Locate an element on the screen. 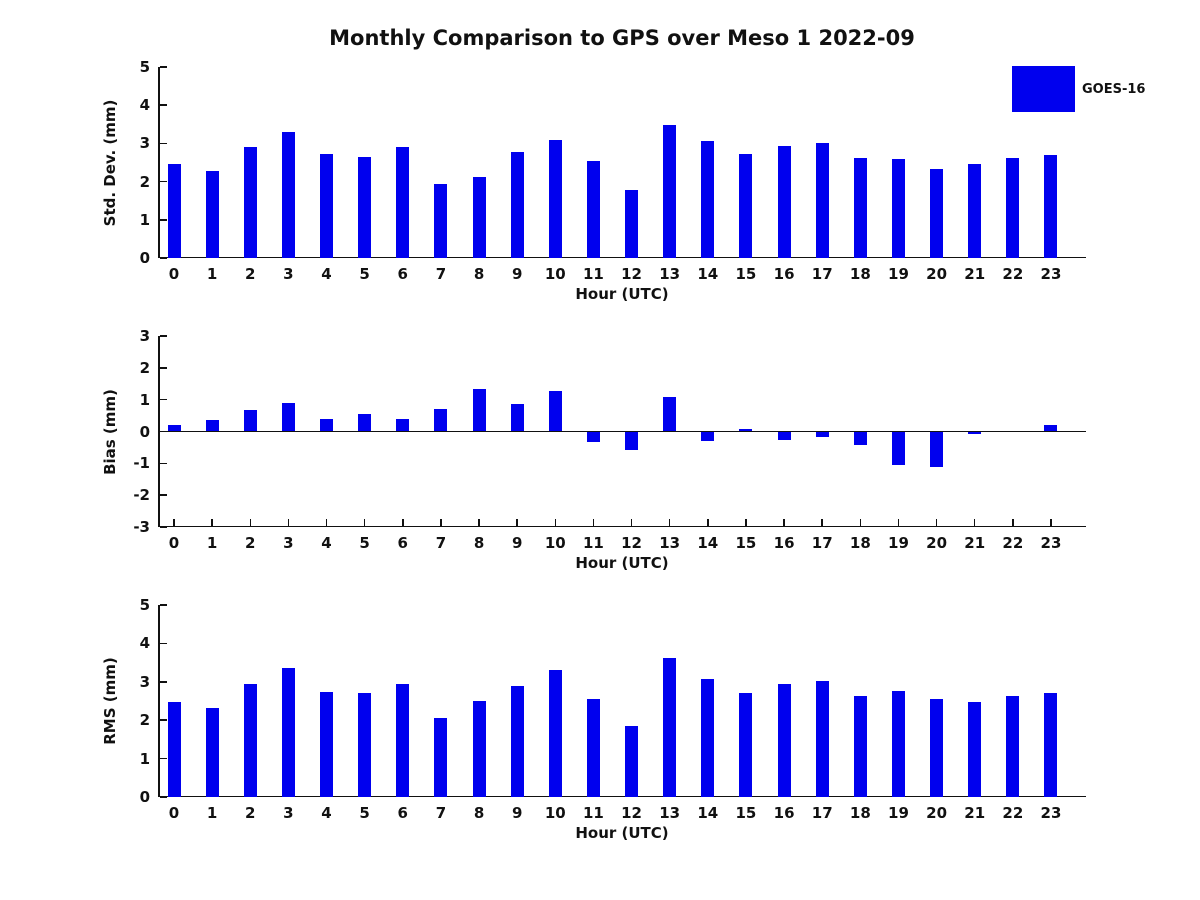 The height and width of the screenshot is (900, 1200). y-tick-label: 4 is located at coordinates (144, 643).